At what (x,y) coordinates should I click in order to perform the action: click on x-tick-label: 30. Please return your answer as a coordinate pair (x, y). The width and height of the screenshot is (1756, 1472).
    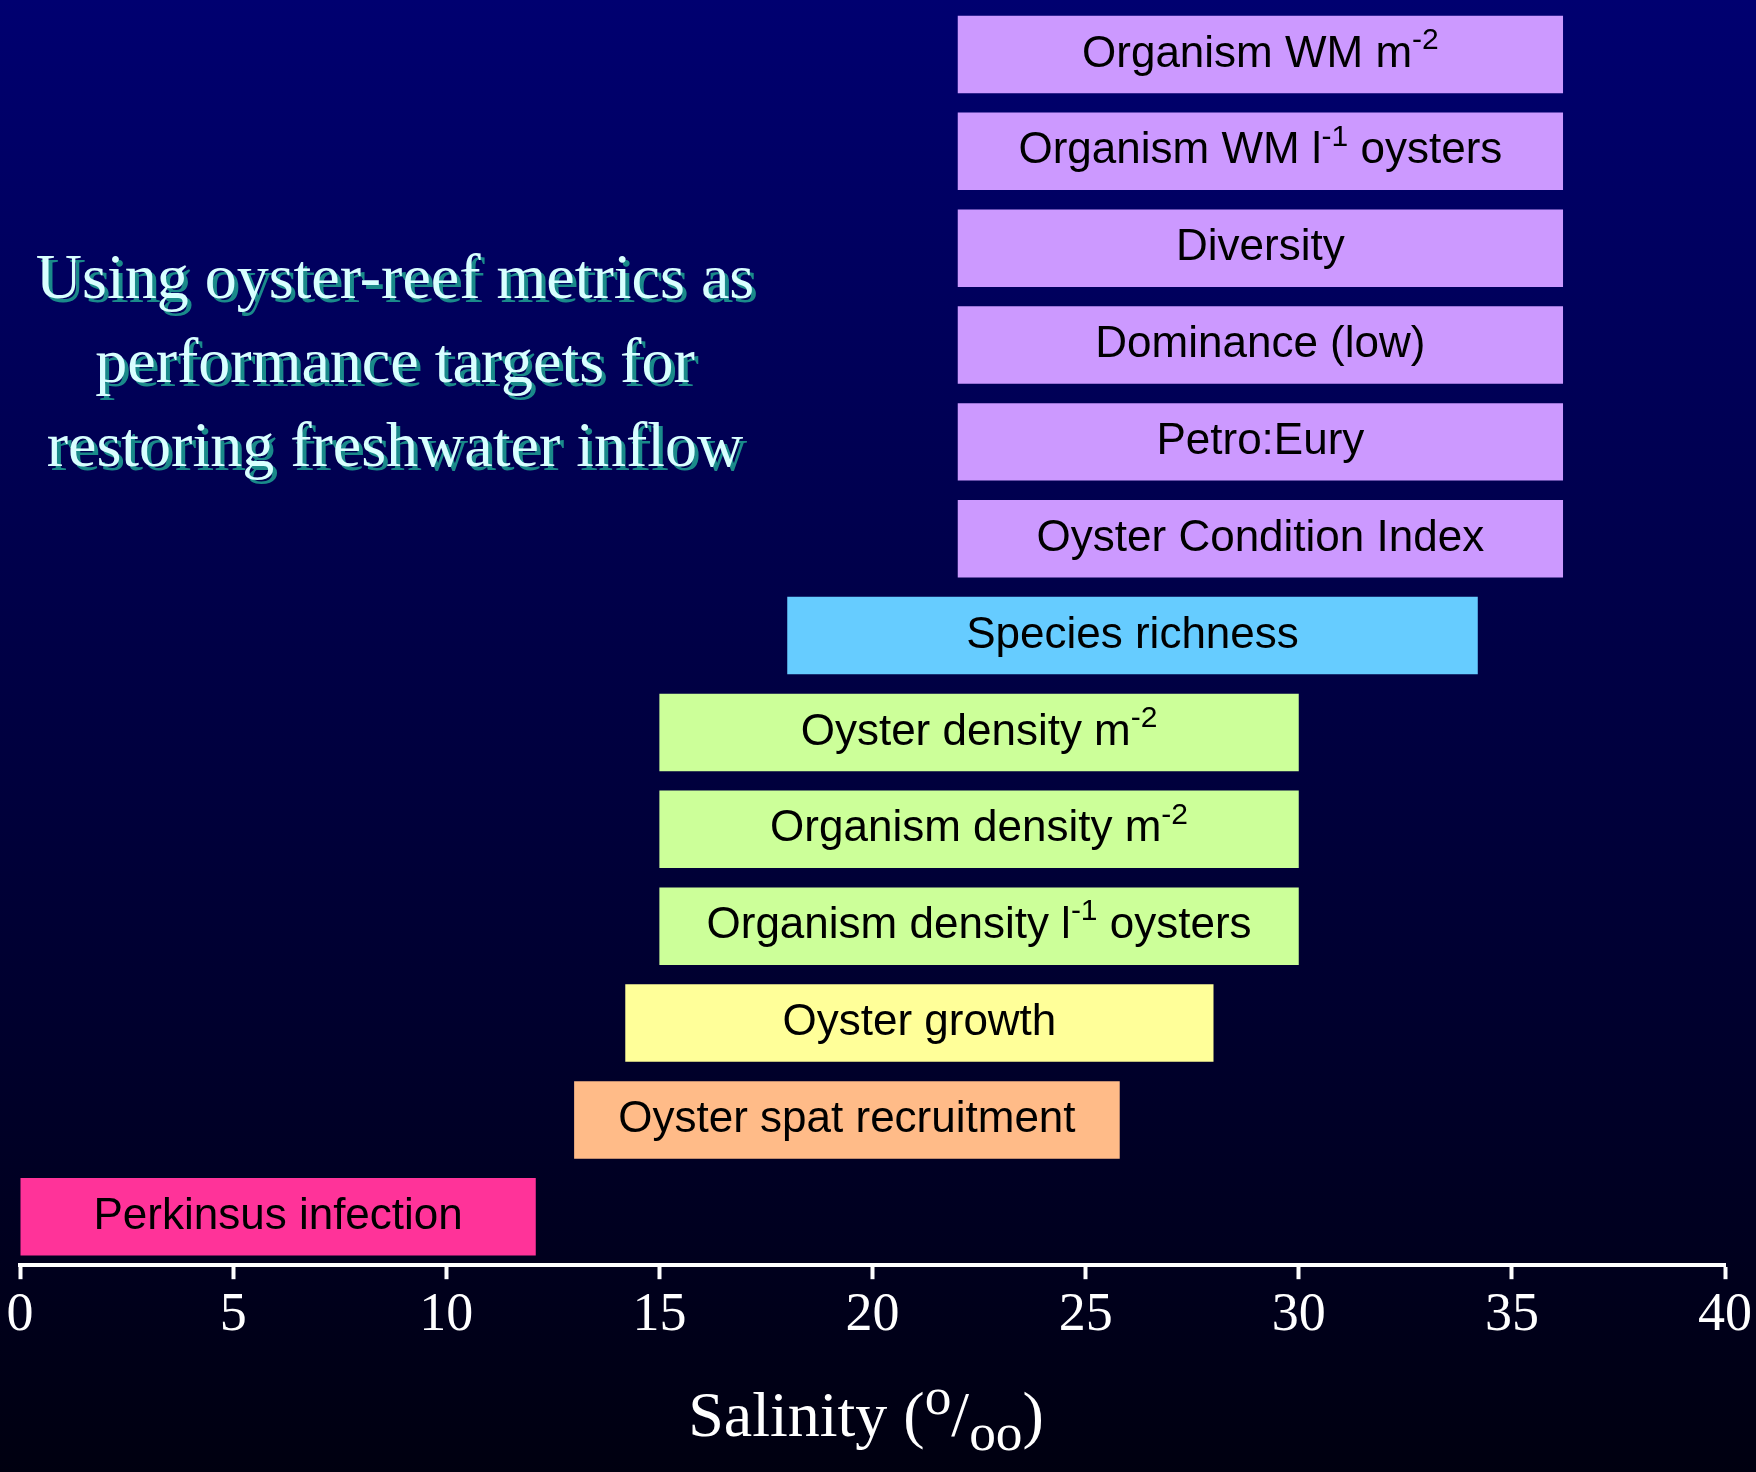
    Looking at the image, I should click on (1298, 1311).